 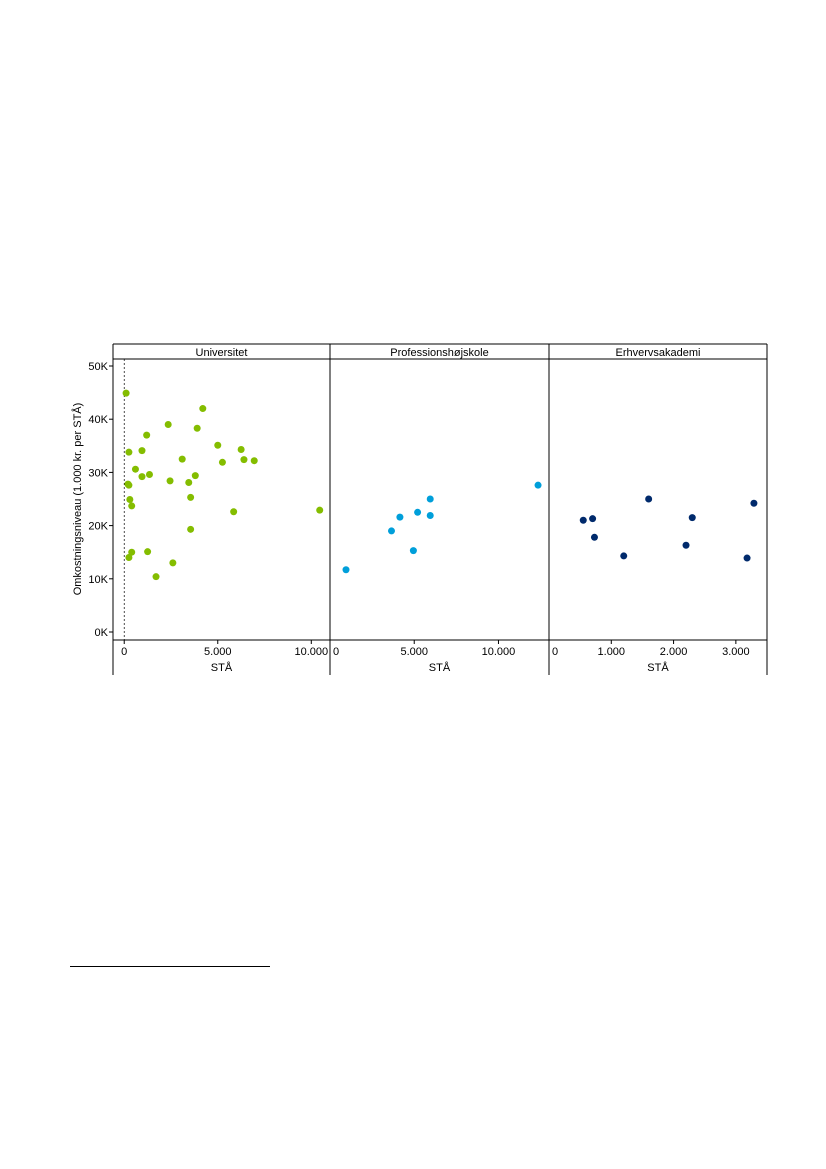 I want to click on x-tick-label: 1.000, so click(x=612, y=652).